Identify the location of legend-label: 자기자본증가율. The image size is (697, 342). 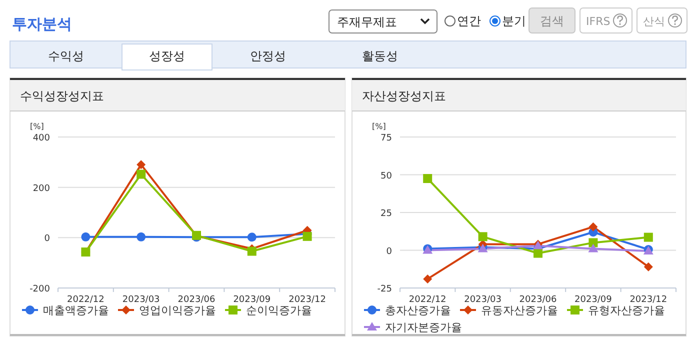
(423, 327).